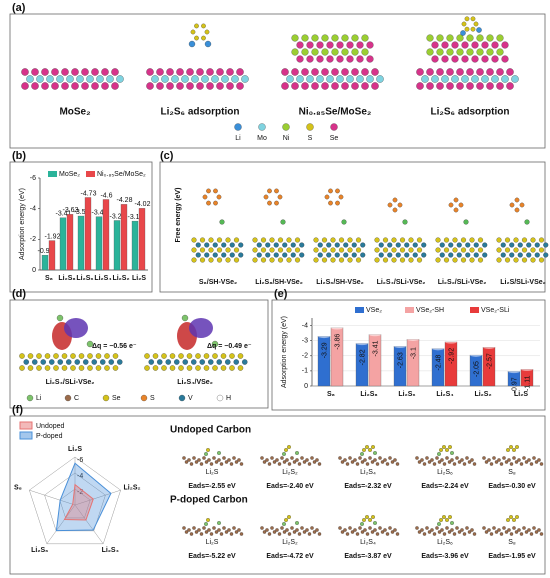  Describe the element at coordinates (142, 239) in the screenshot. I see `bar` at that location.